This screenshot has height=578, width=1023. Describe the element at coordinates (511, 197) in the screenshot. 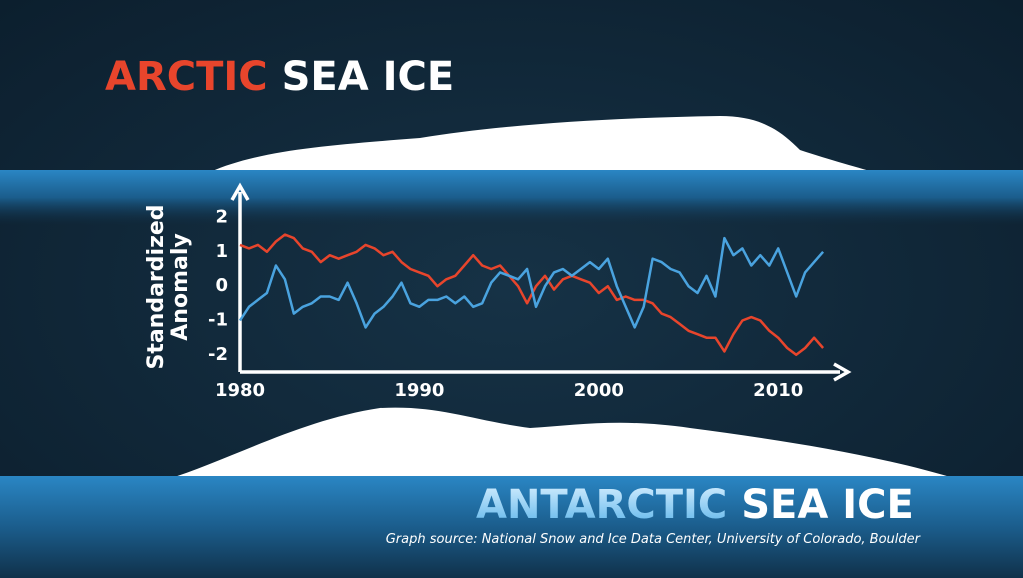

I see `arctic-water` at that location.